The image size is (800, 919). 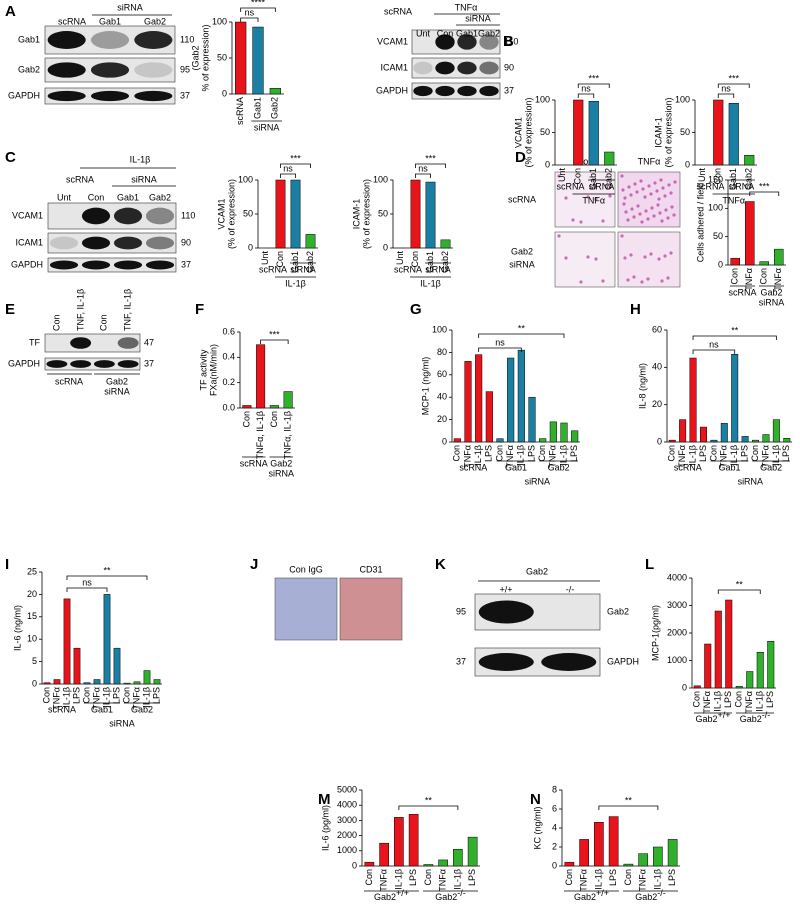 I want to click on panel-letter: J, so click(x=254, y=564).